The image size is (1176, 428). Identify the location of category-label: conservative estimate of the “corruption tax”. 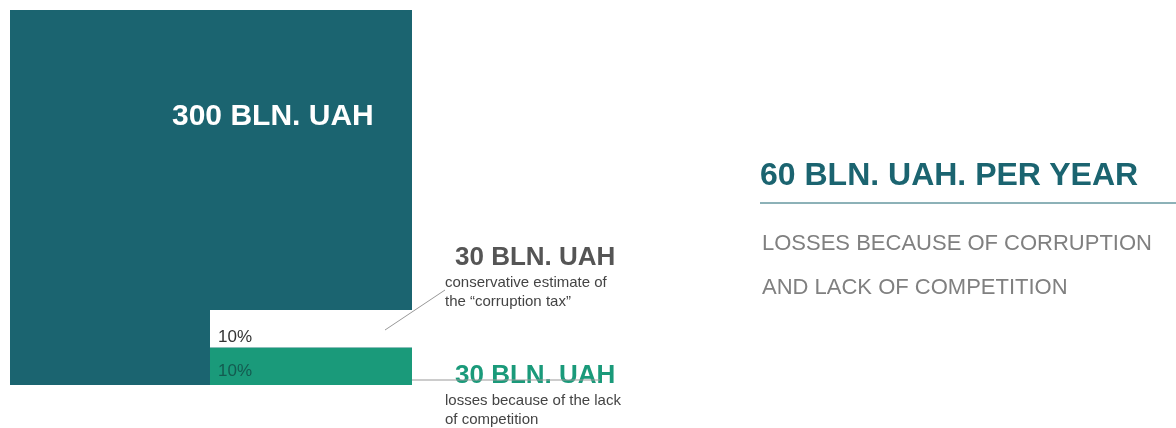
(526, 291).